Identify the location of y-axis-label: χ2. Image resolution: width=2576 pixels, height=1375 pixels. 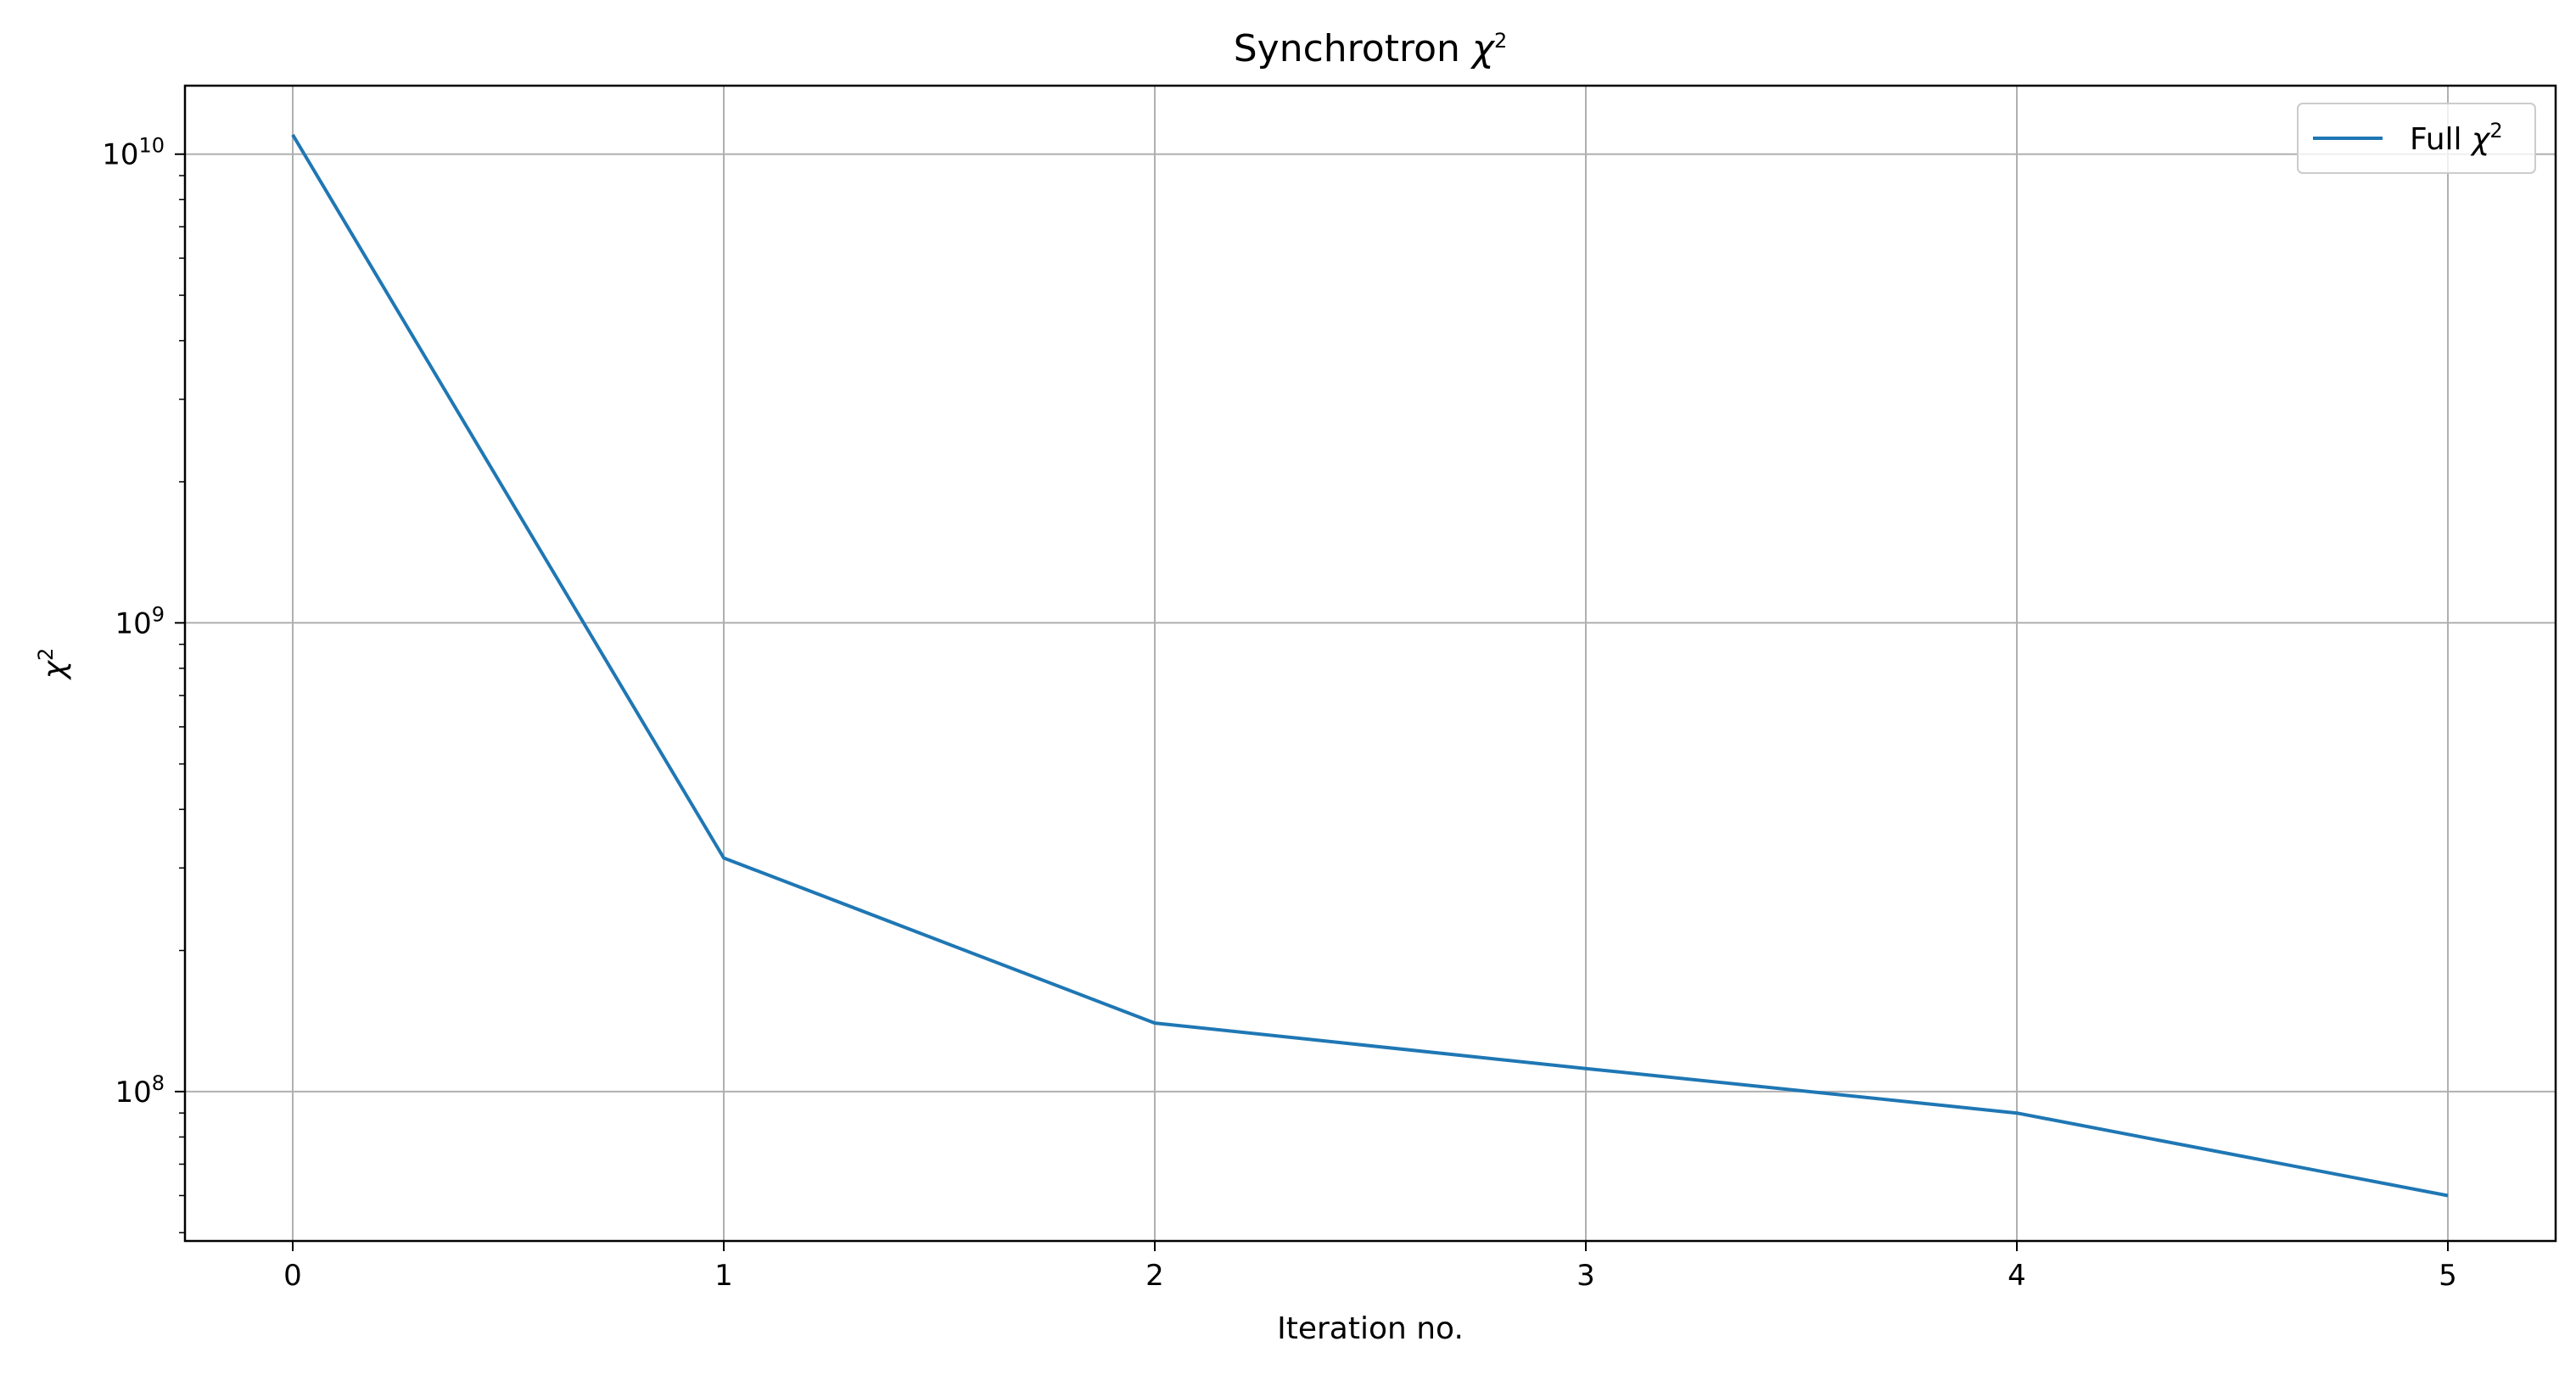
(53, 664).